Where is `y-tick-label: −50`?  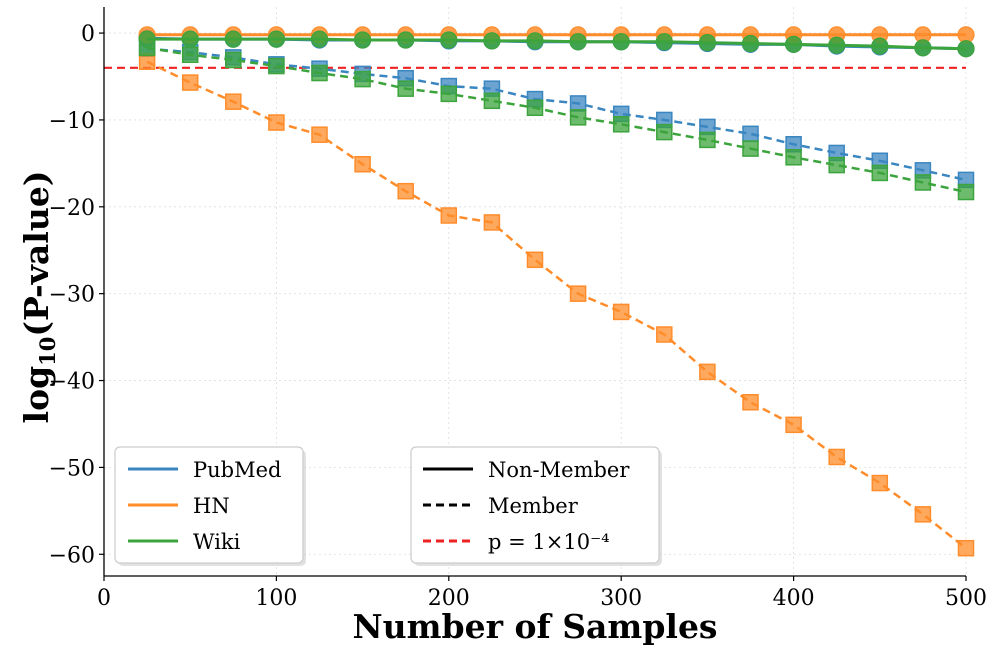
y-tick-label: −50 is located at coordinates (72, 468).